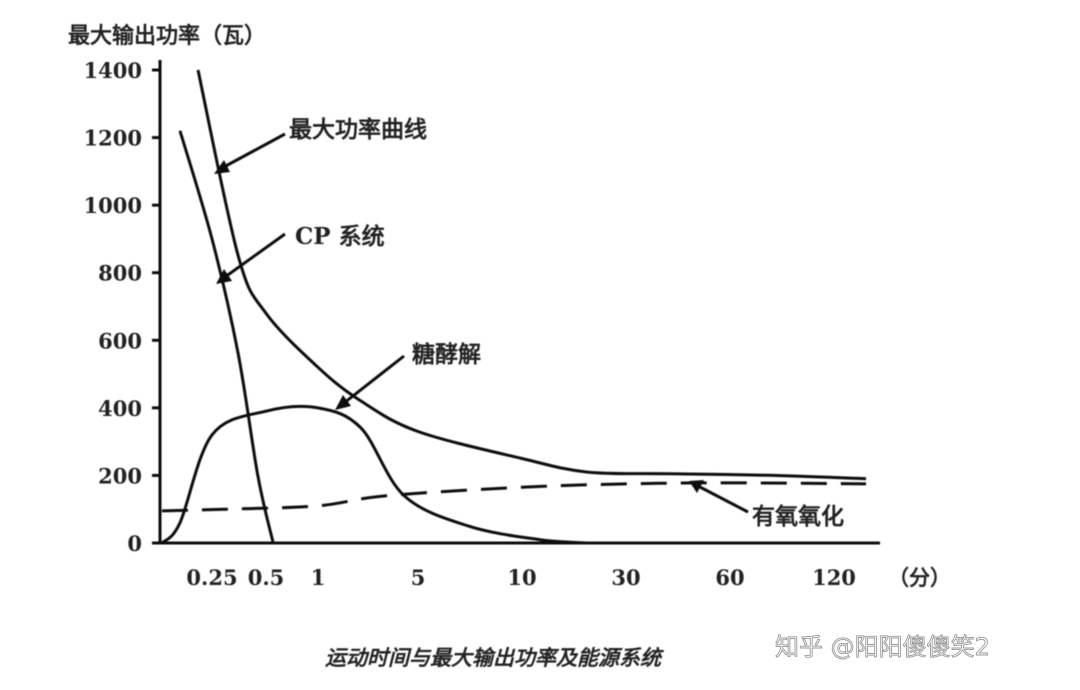 The image size is (1080, 690). I want to click on x-tick-group: 0.25 0.5 1 5 10 30 60 120, so click(521, 577).